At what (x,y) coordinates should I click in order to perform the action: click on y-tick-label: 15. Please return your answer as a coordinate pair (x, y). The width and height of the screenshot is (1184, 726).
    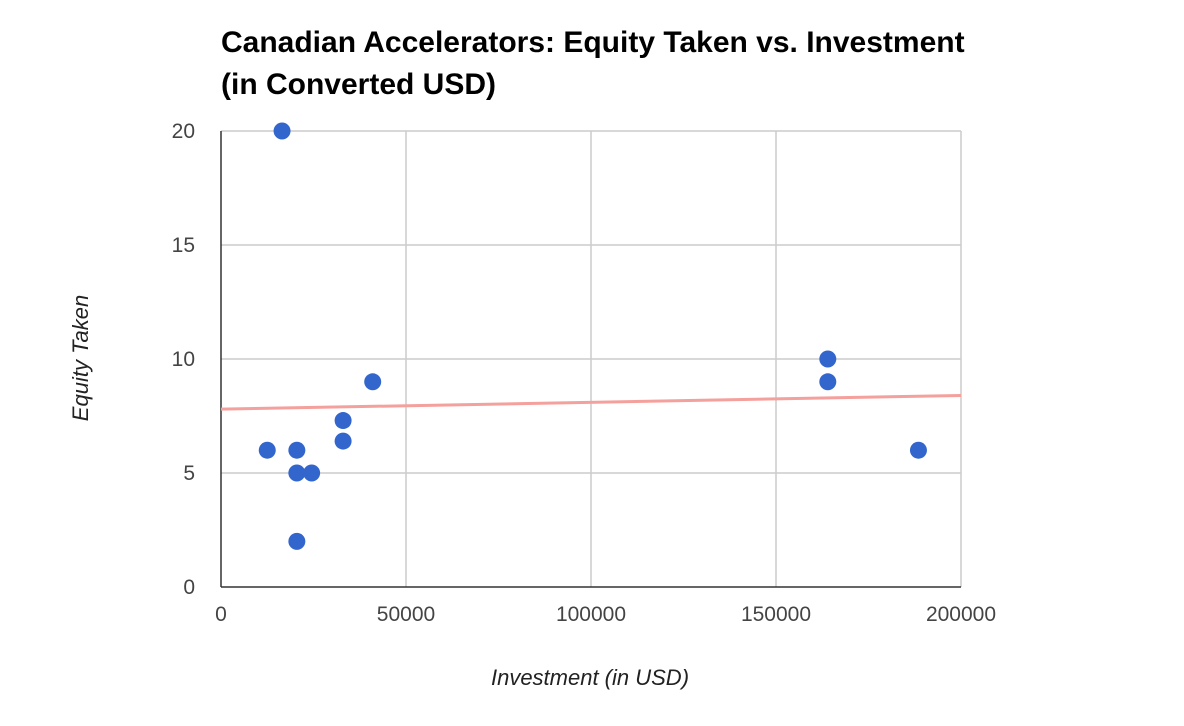
    Looking at the image, I should click on (183, 245).